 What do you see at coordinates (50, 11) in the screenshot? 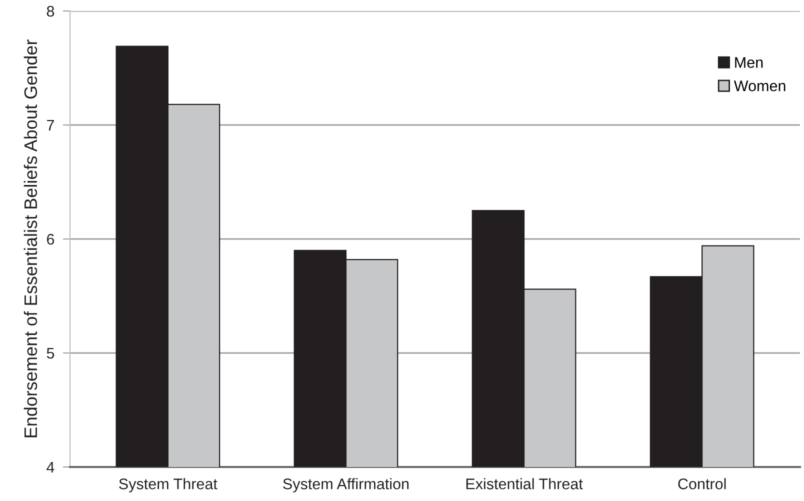
I see `y-tick-label: 8` at bounding box center [50, 11].